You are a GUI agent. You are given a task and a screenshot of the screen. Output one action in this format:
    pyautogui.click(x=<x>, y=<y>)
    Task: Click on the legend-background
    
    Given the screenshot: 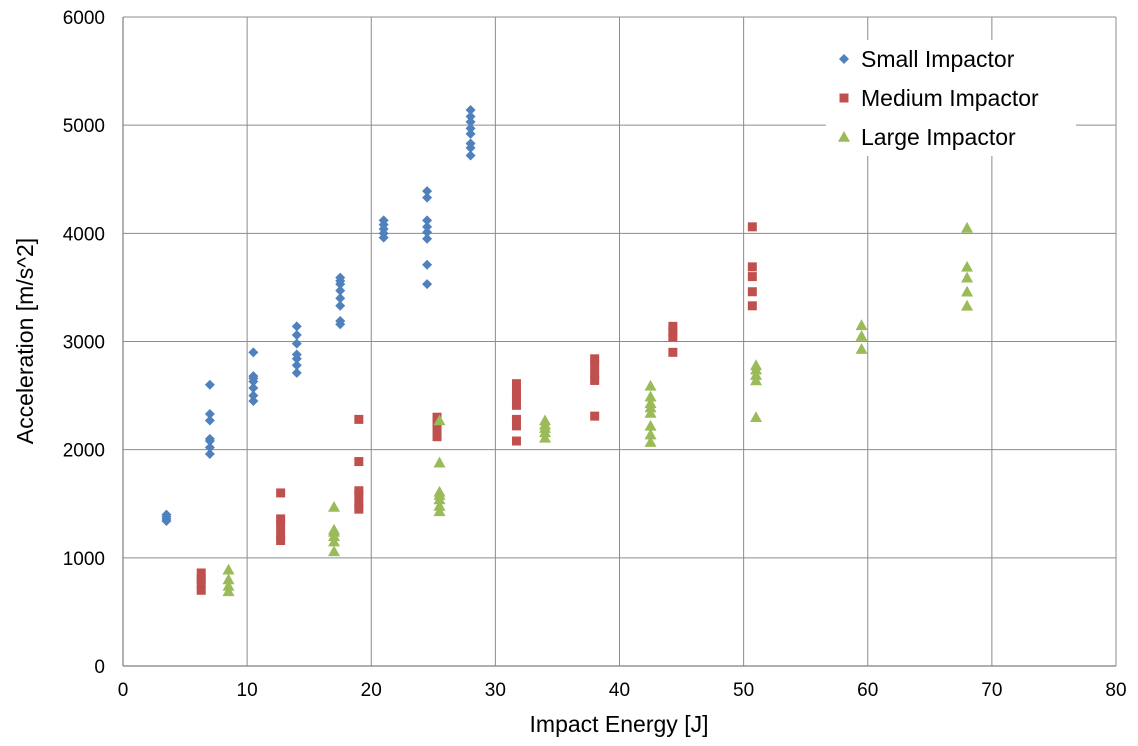 What is the action you would take?
    pyautogui.click(x=951, y=98)
    